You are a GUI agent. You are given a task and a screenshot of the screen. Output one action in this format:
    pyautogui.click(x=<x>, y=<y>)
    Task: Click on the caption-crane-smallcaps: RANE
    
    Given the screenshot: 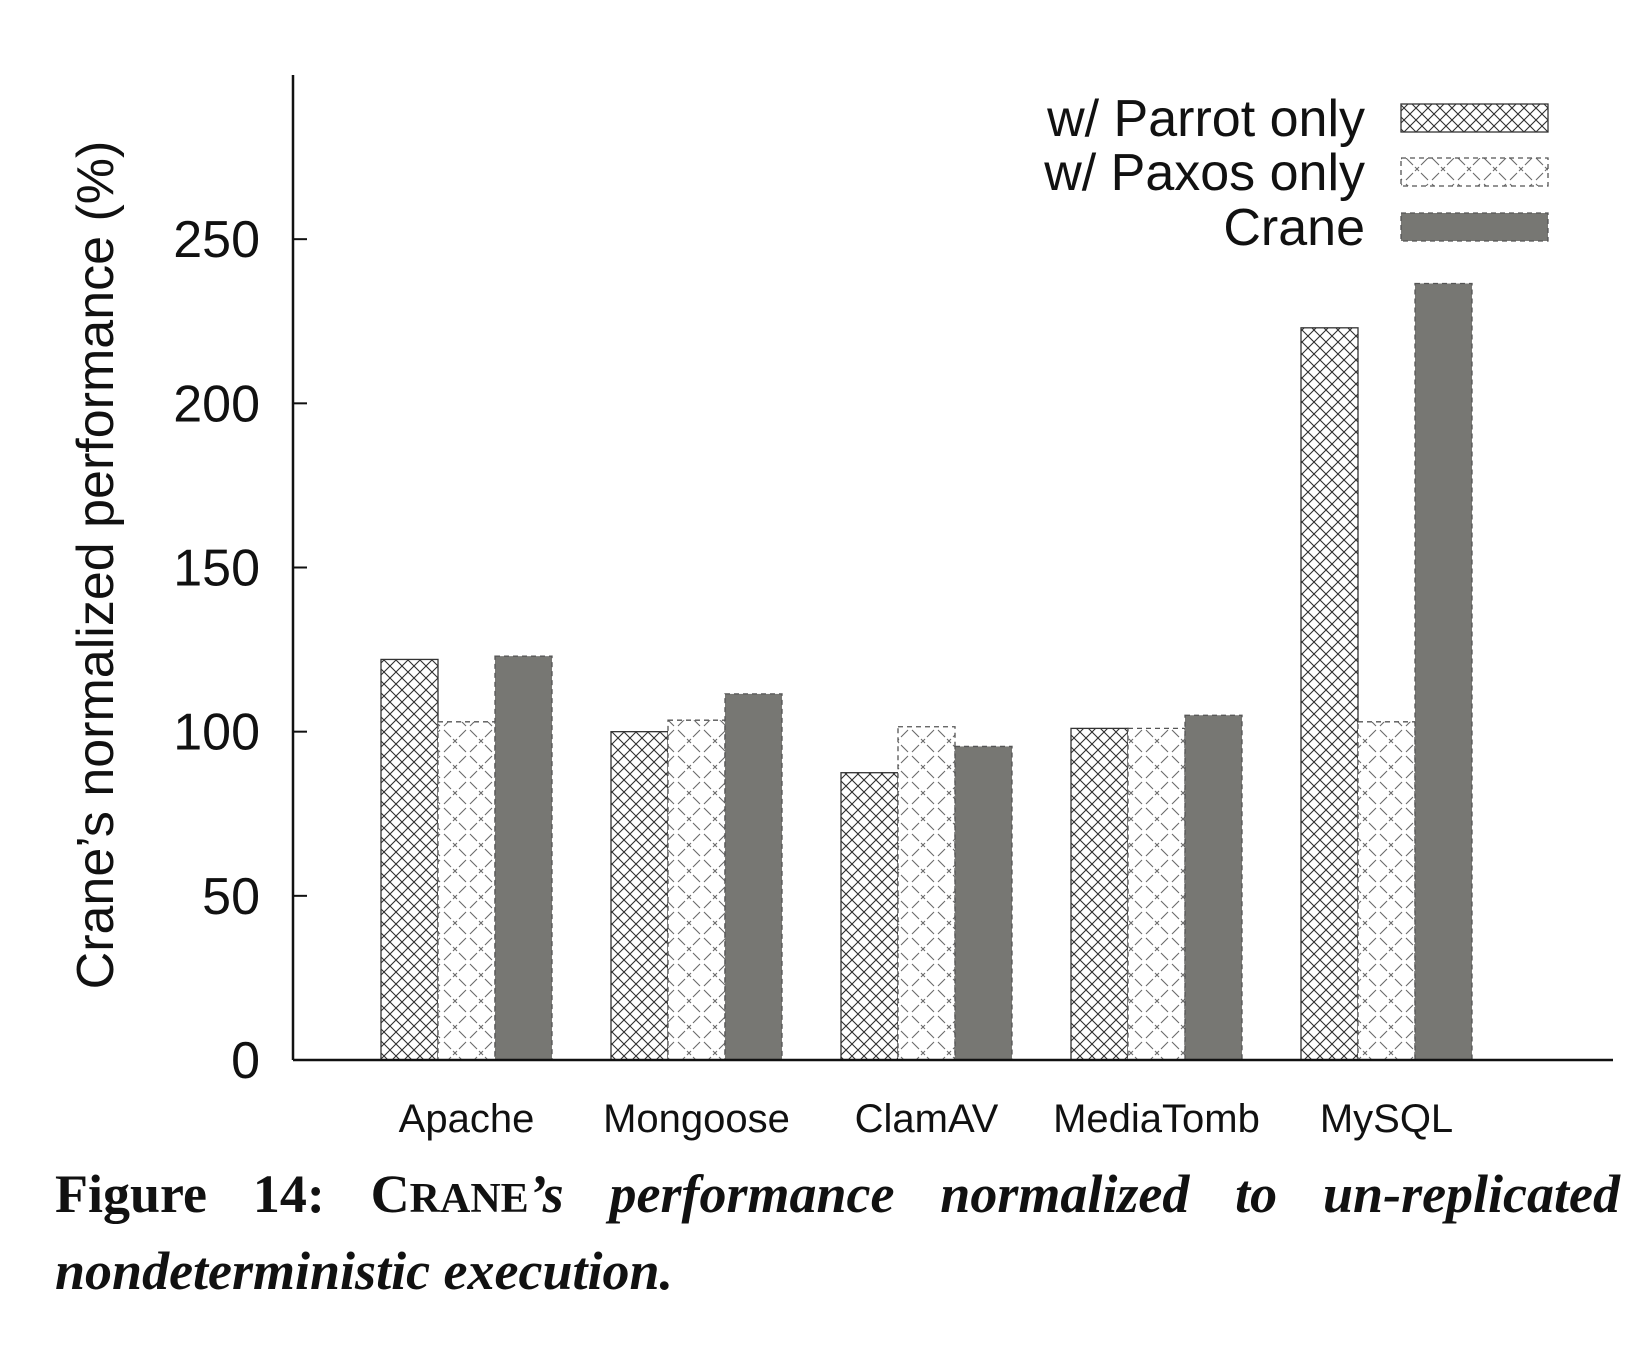 What is the action you would take?
    pyautogui.click(x=469, y=1199)
    